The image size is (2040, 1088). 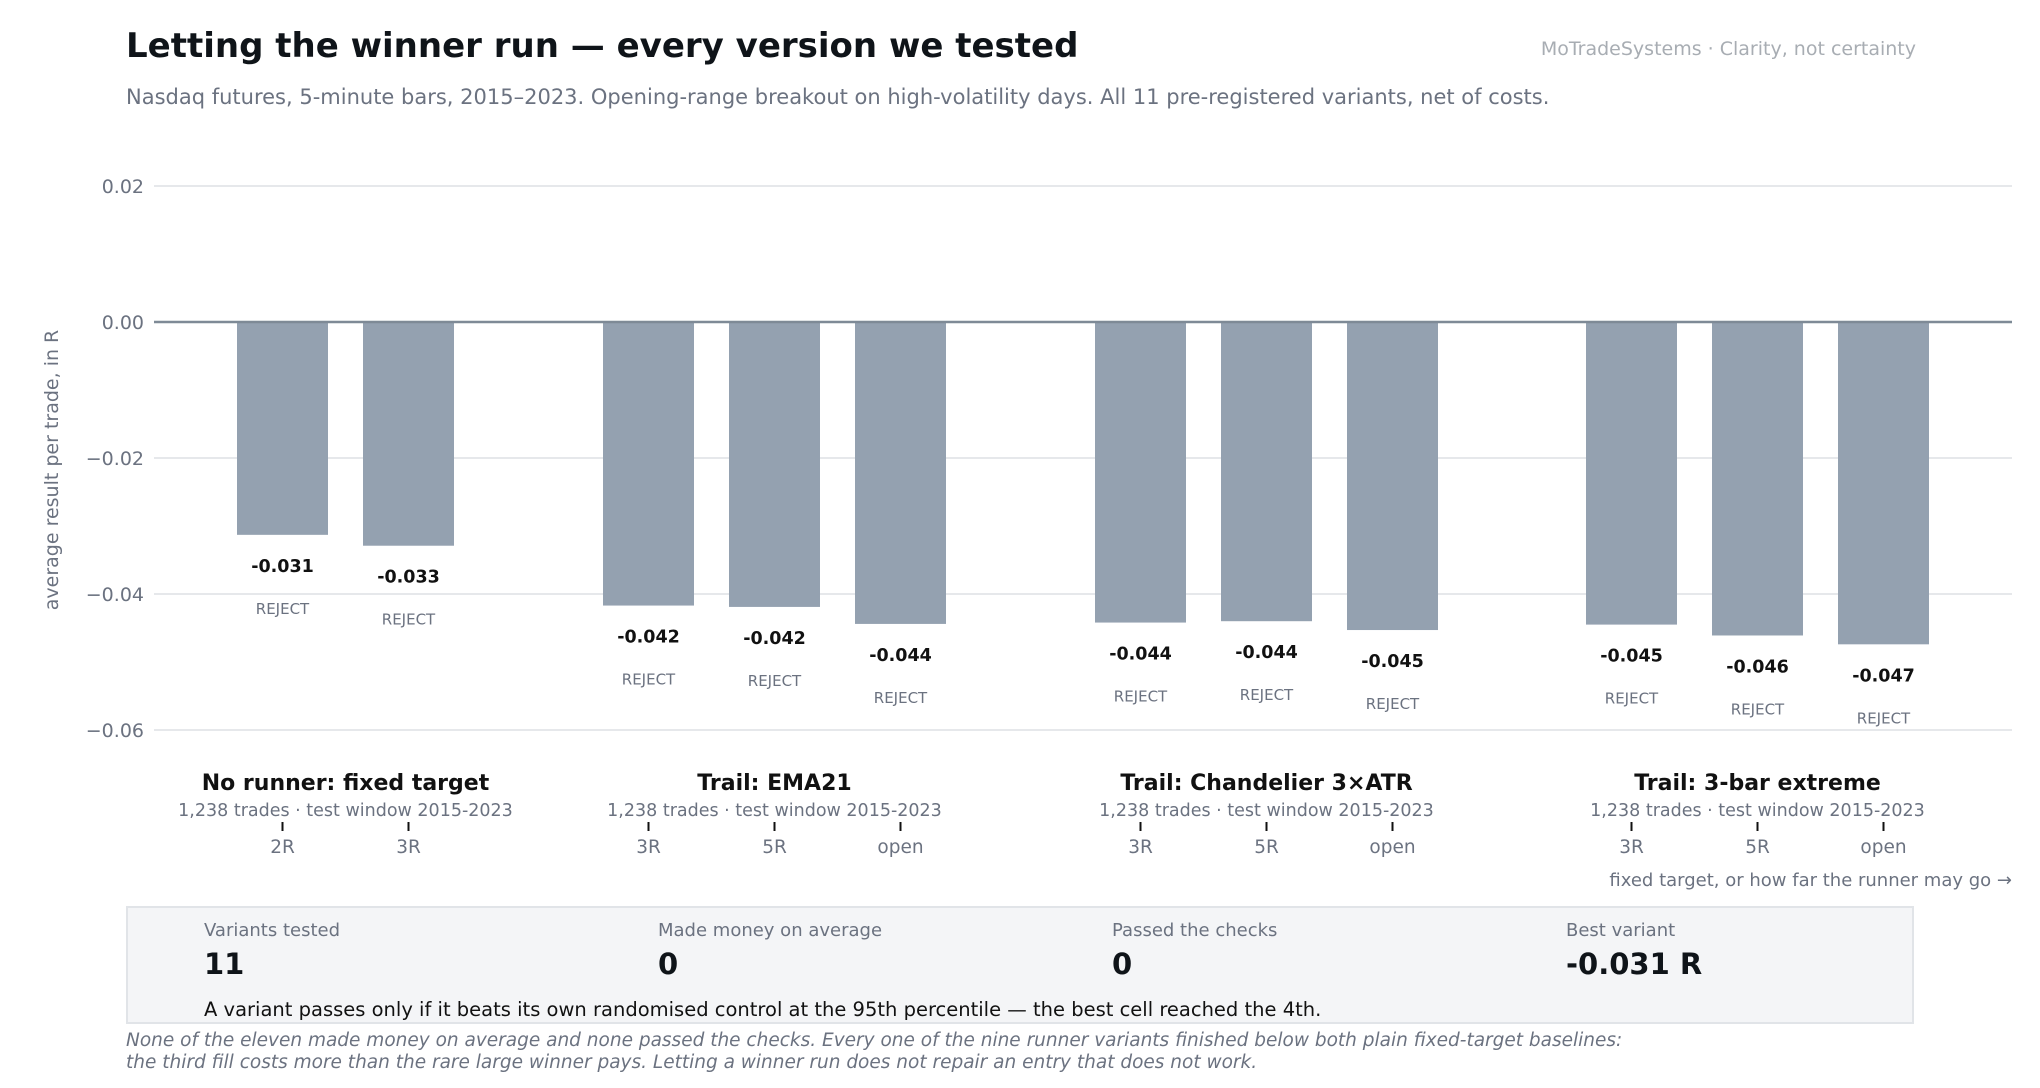 I want to click on bar-value-label: -0.031, so click(x=282, y=567).